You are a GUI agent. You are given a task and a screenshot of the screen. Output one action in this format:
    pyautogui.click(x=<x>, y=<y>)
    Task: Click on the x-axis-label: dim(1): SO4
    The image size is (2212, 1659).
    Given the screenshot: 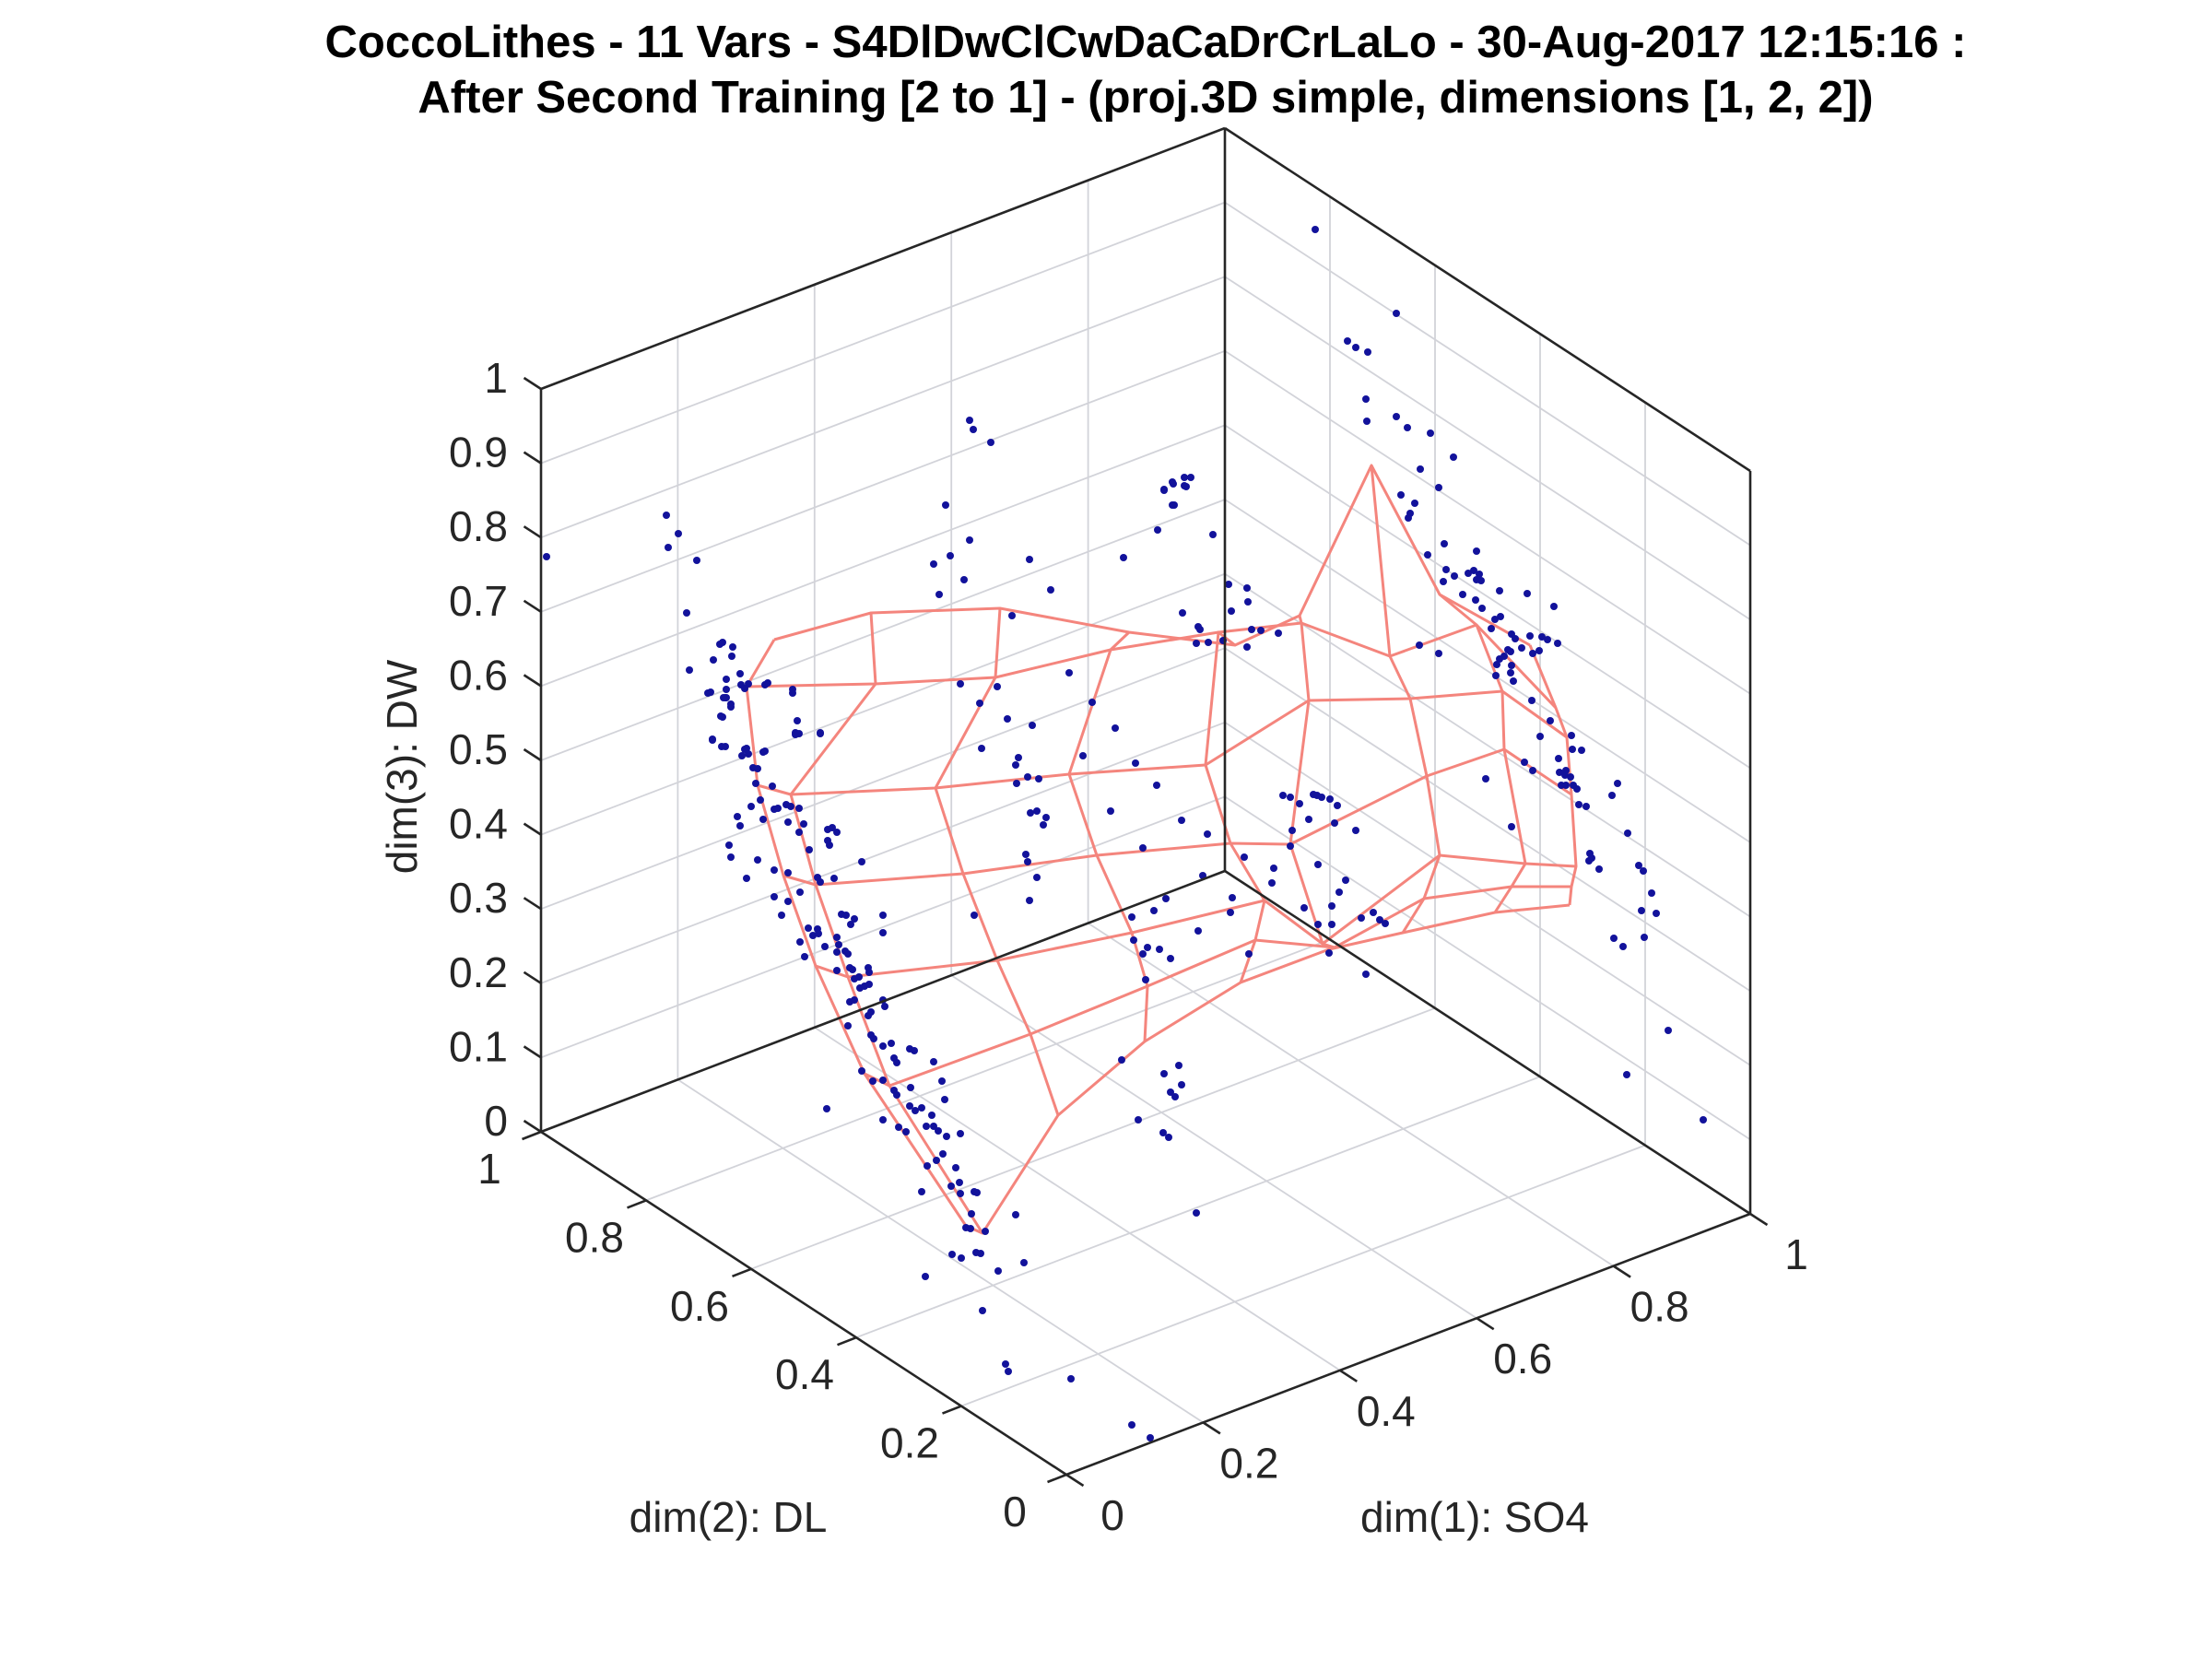 What is the action you would take?
    pyautogui.click(x=1474, y=1517)
    